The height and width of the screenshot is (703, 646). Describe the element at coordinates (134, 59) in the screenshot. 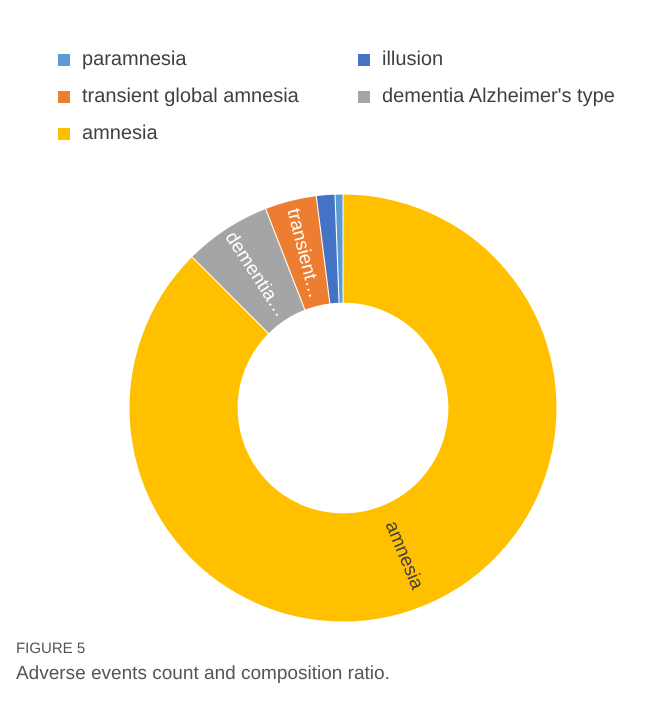

I see `legend-label: paramnesia` at that location.